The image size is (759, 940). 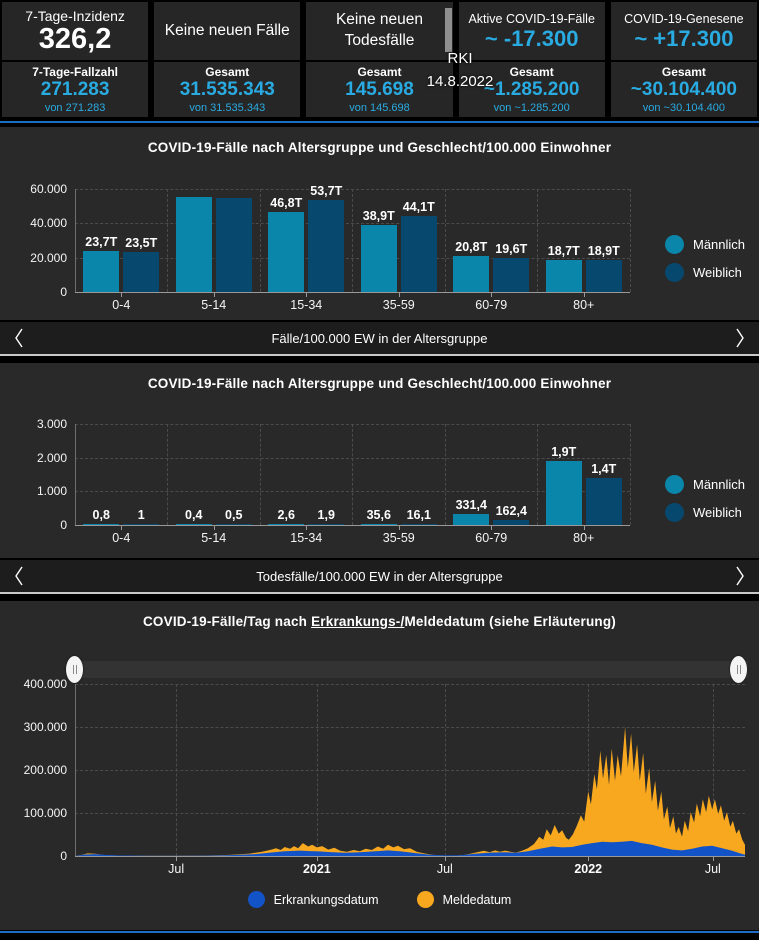 I want to click on card-top: COVID-19-Genesene ~ +17.300, so click(x=683, y=31).